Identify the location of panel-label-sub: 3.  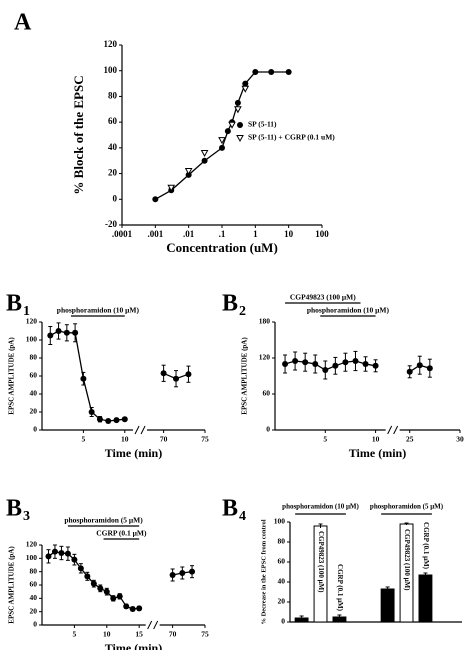
(26, 516).